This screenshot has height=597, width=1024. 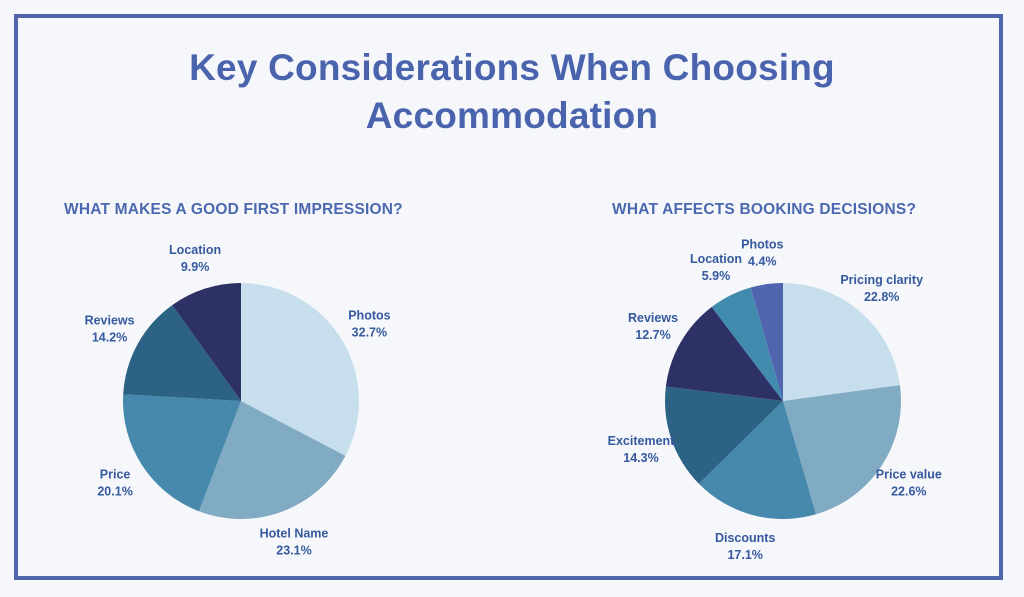 I want to click on slice-label-pricing-clarity: Pricing clarity 22.8%, so click(x=881, y=288).